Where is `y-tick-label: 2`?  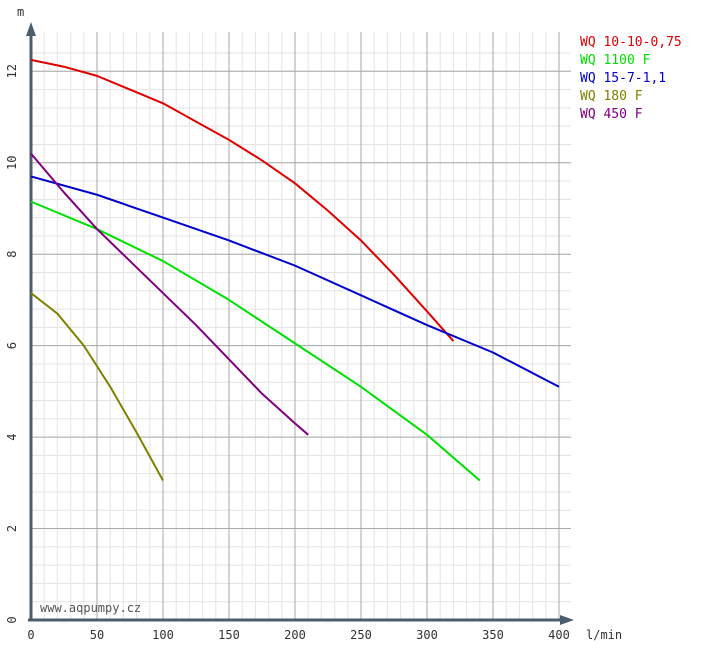 y-tick-label: 2 is located at coordinates (12, 528).